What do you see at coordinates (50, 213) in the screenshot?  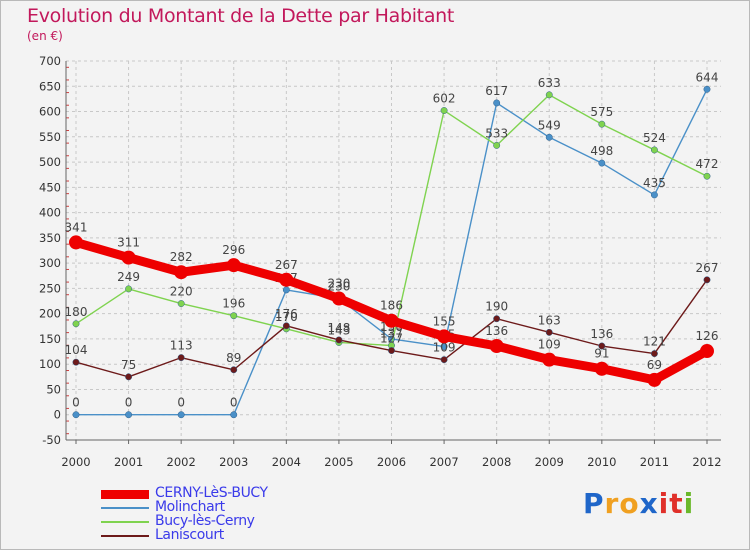 I see `y-tick-label: 400` at bounding box center [50, 213].